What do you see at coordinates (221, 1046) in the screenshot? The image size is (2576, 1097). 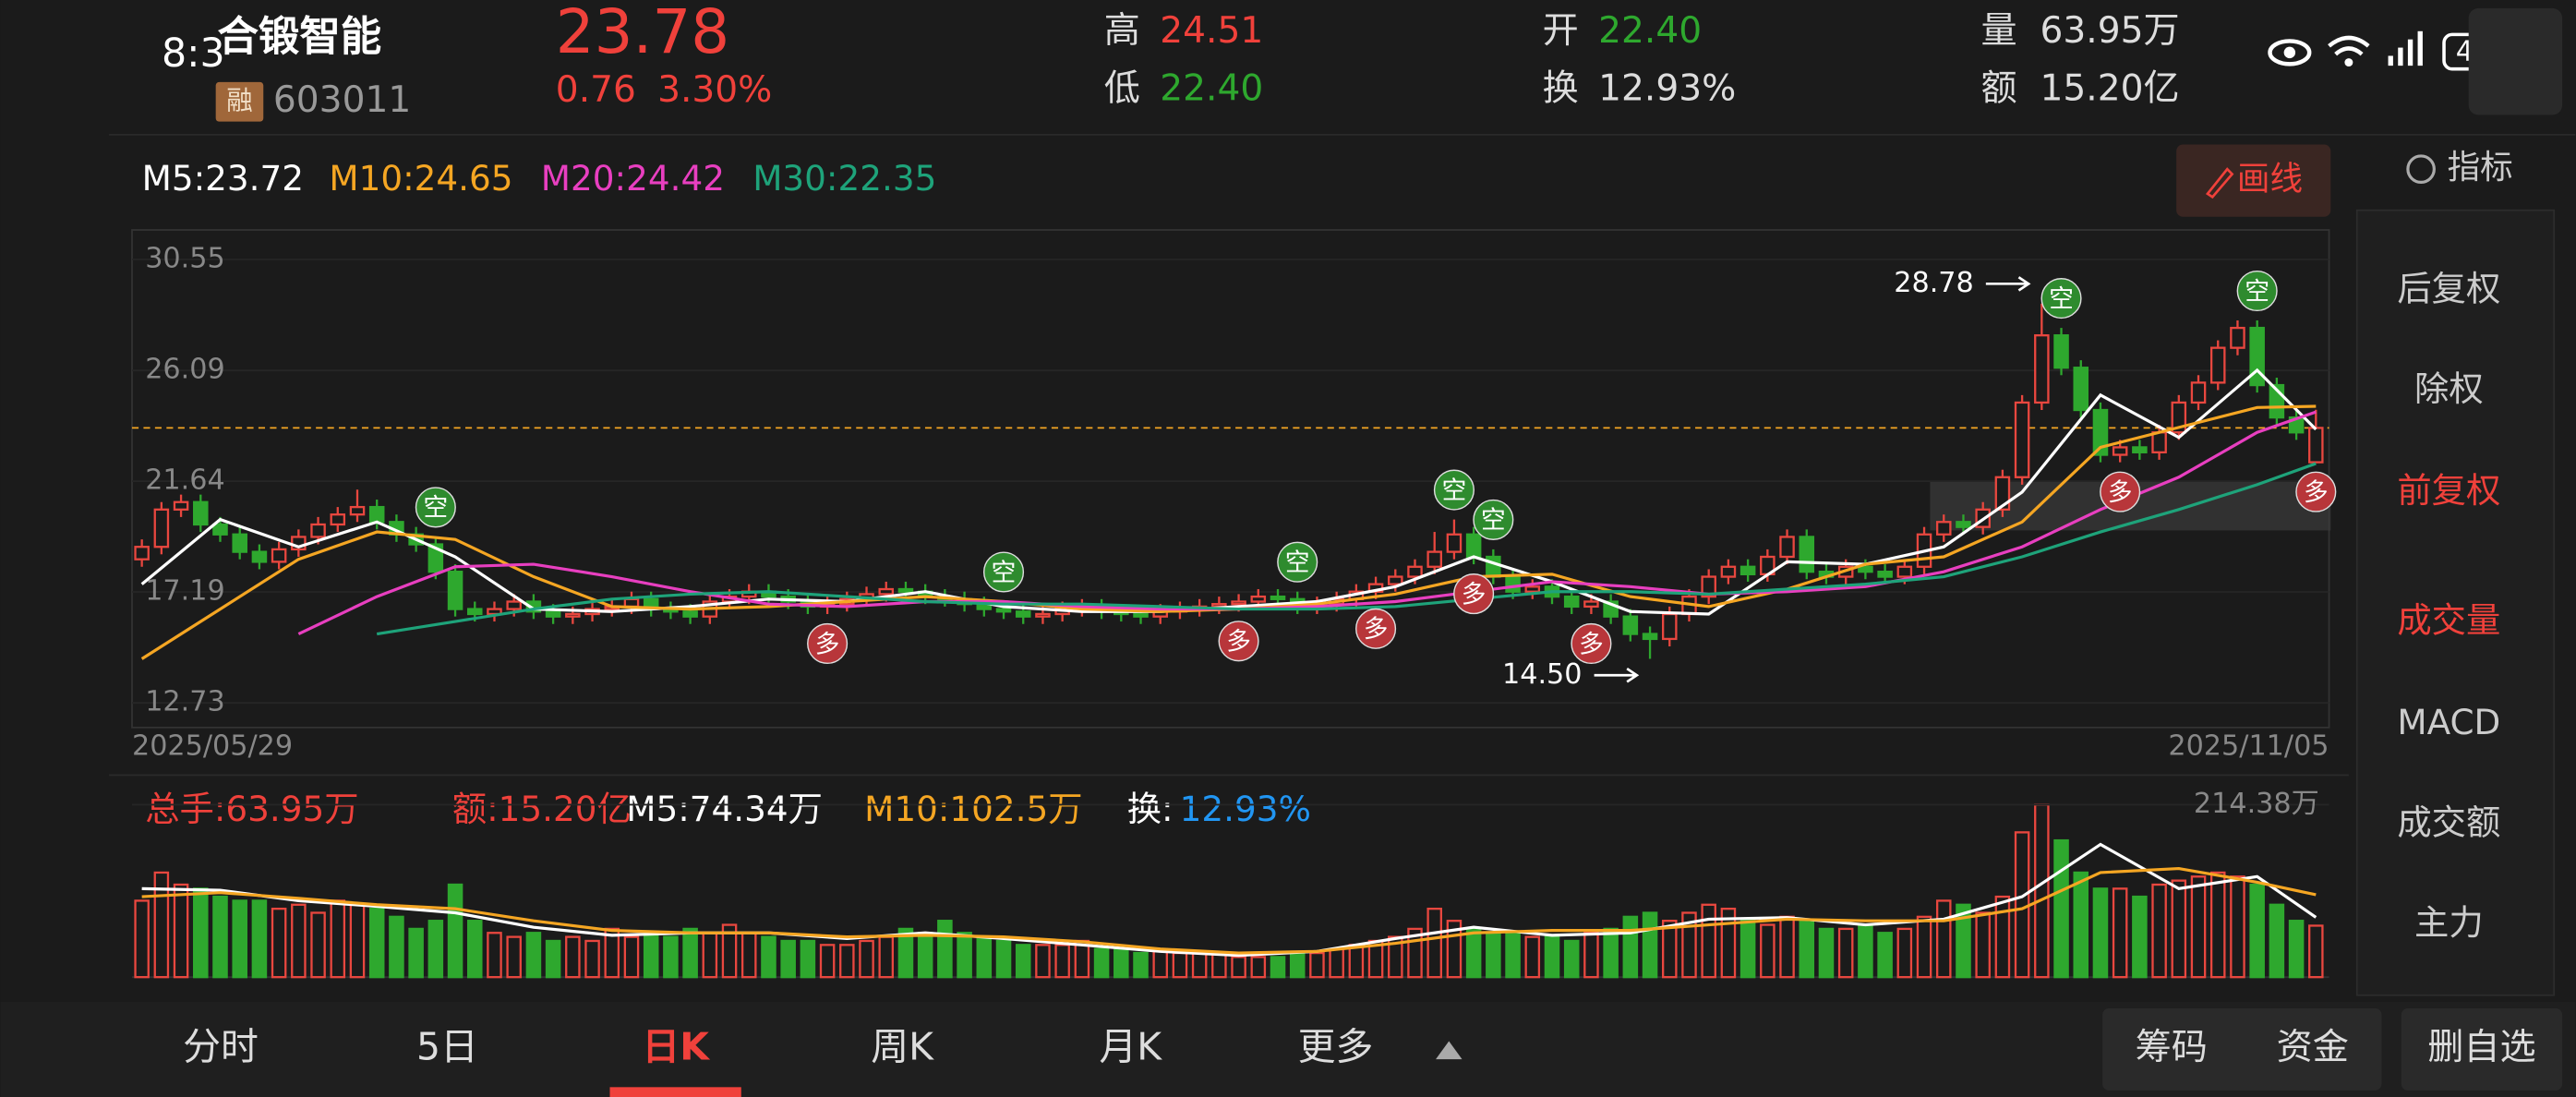 I see `tab: 分时` at bounding box center [221, 1046].